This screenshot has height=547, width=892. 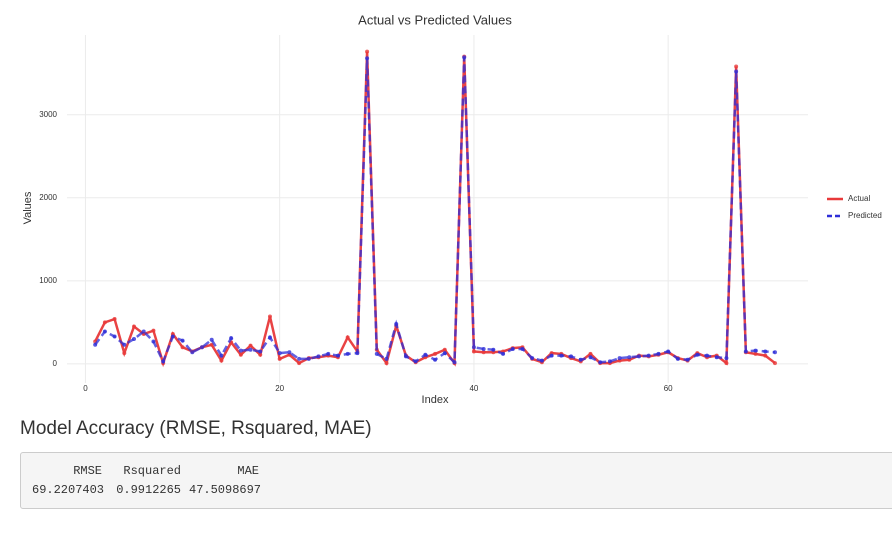 What do you see at coordinates (87, 471) in the screenshot?
I see `column-header: RMSE` at bounding box center [87, 471].